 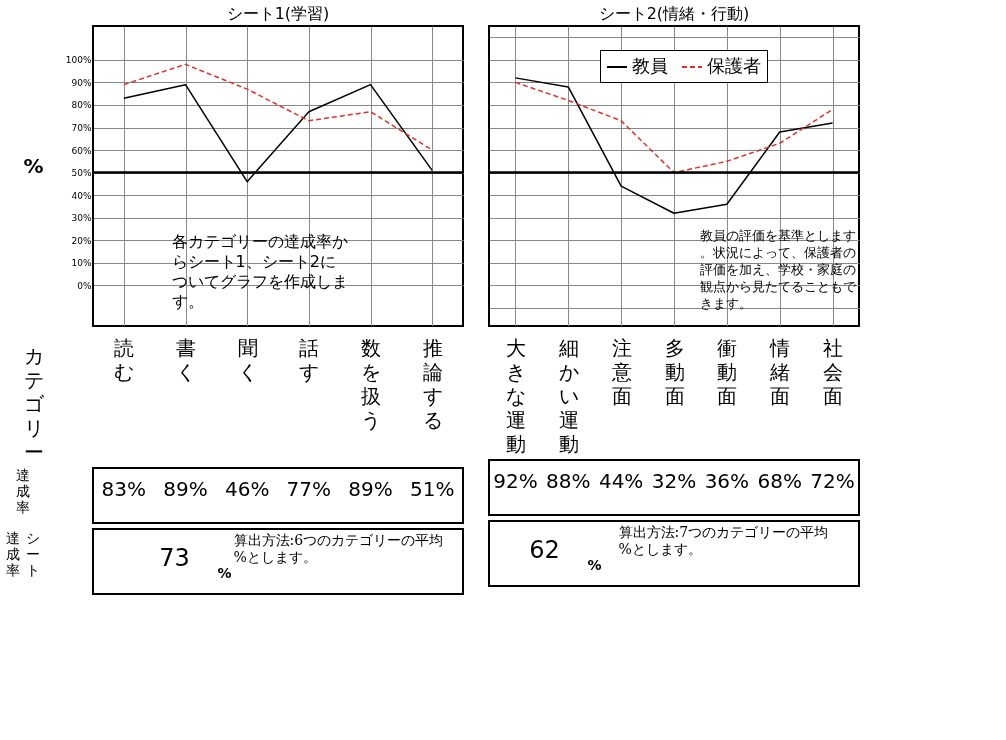 What do you see at coordinates (833, 371) in the screenshot?
I see `x-tick-label: 社会面` at bounding box center [833, 371].